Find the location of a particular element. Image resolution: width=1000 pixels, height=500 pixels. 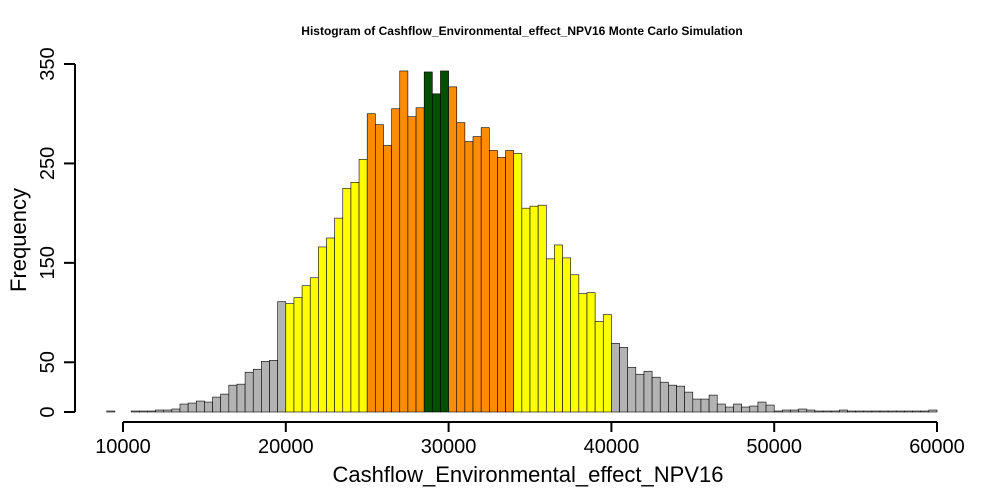

y-tick-label: 250 is located at coordinates (48, 163).